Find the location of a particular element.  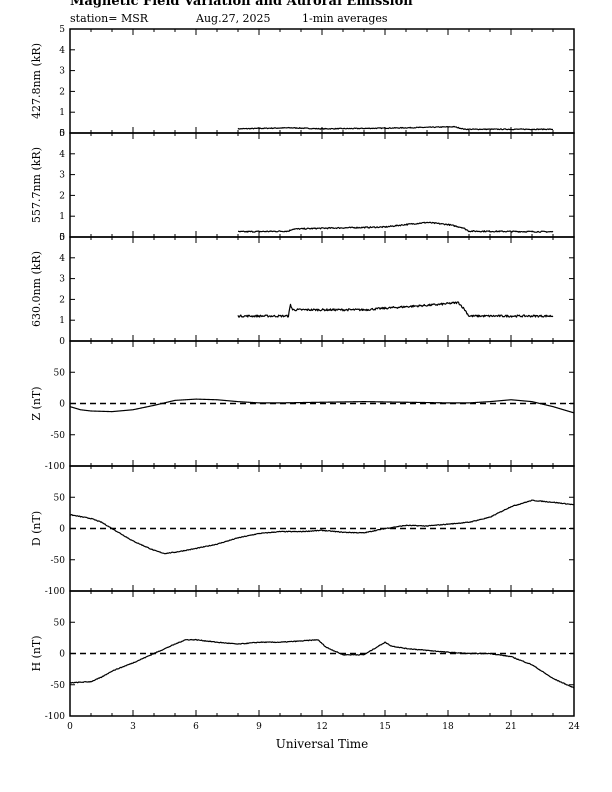

x-tick-label: 21 is located at coordinates (510, 727).